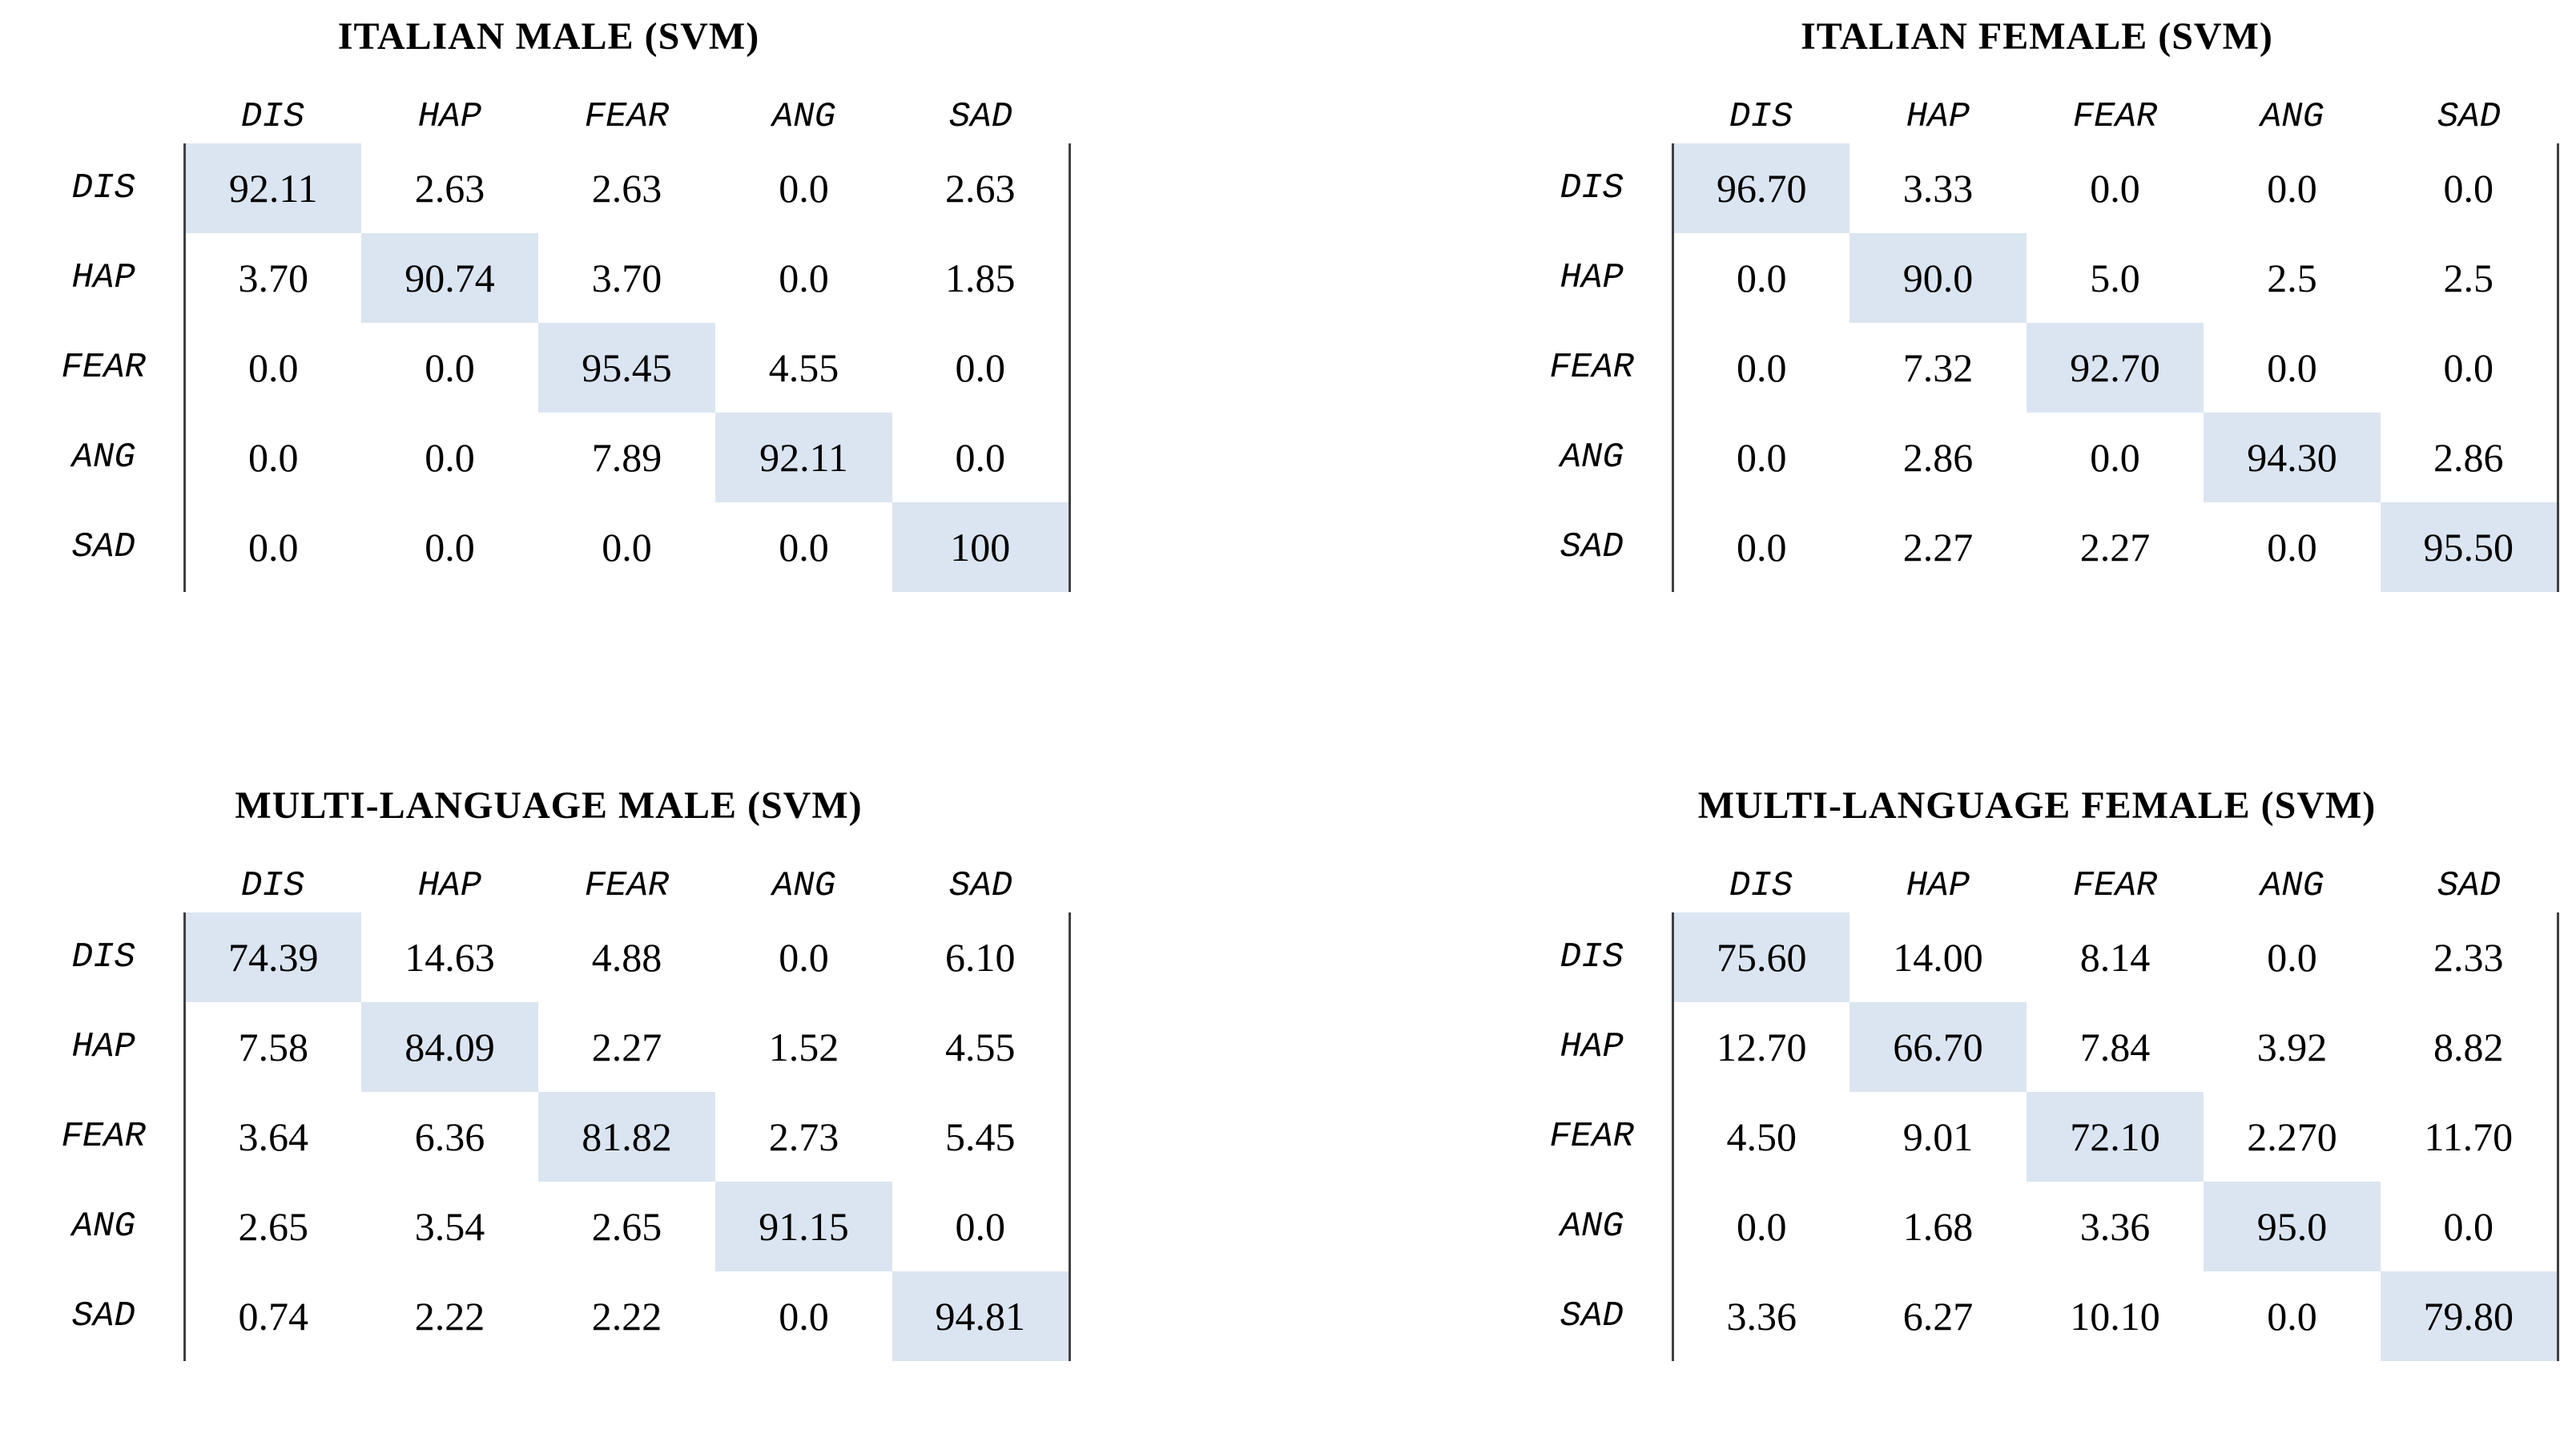 Image resolution: width=2576 pixels, height=1446 pixels. What do you see at coordinates (626, 368) in the screenshot?
I see `diagonal-cell: 95.45` at bounding box center [626, 368].